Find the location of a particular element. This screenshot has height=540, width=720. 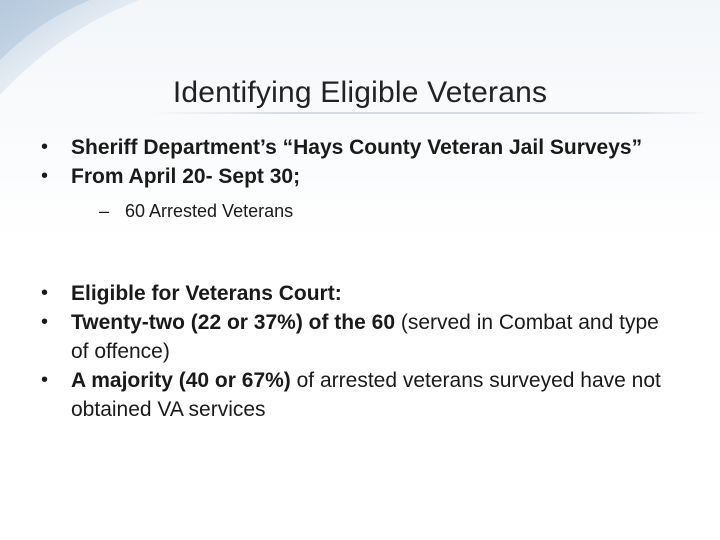

corner-decoration is located at coordinates (70, 47).